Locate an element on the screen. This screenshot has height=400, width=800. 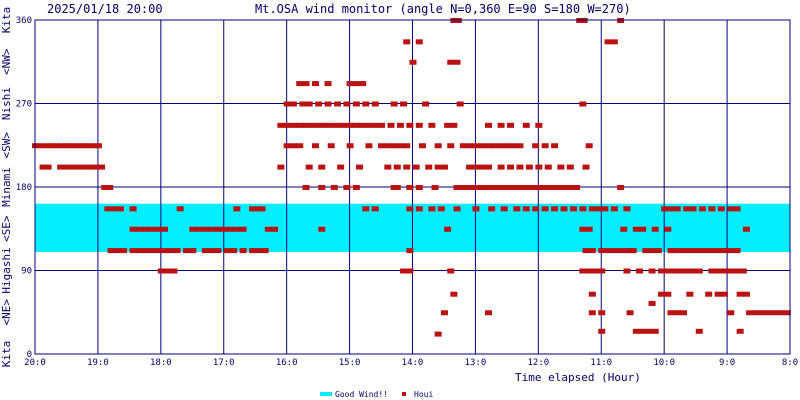
legend-label-good-wind: Good Wind!! is located at coordinates (361, 394).